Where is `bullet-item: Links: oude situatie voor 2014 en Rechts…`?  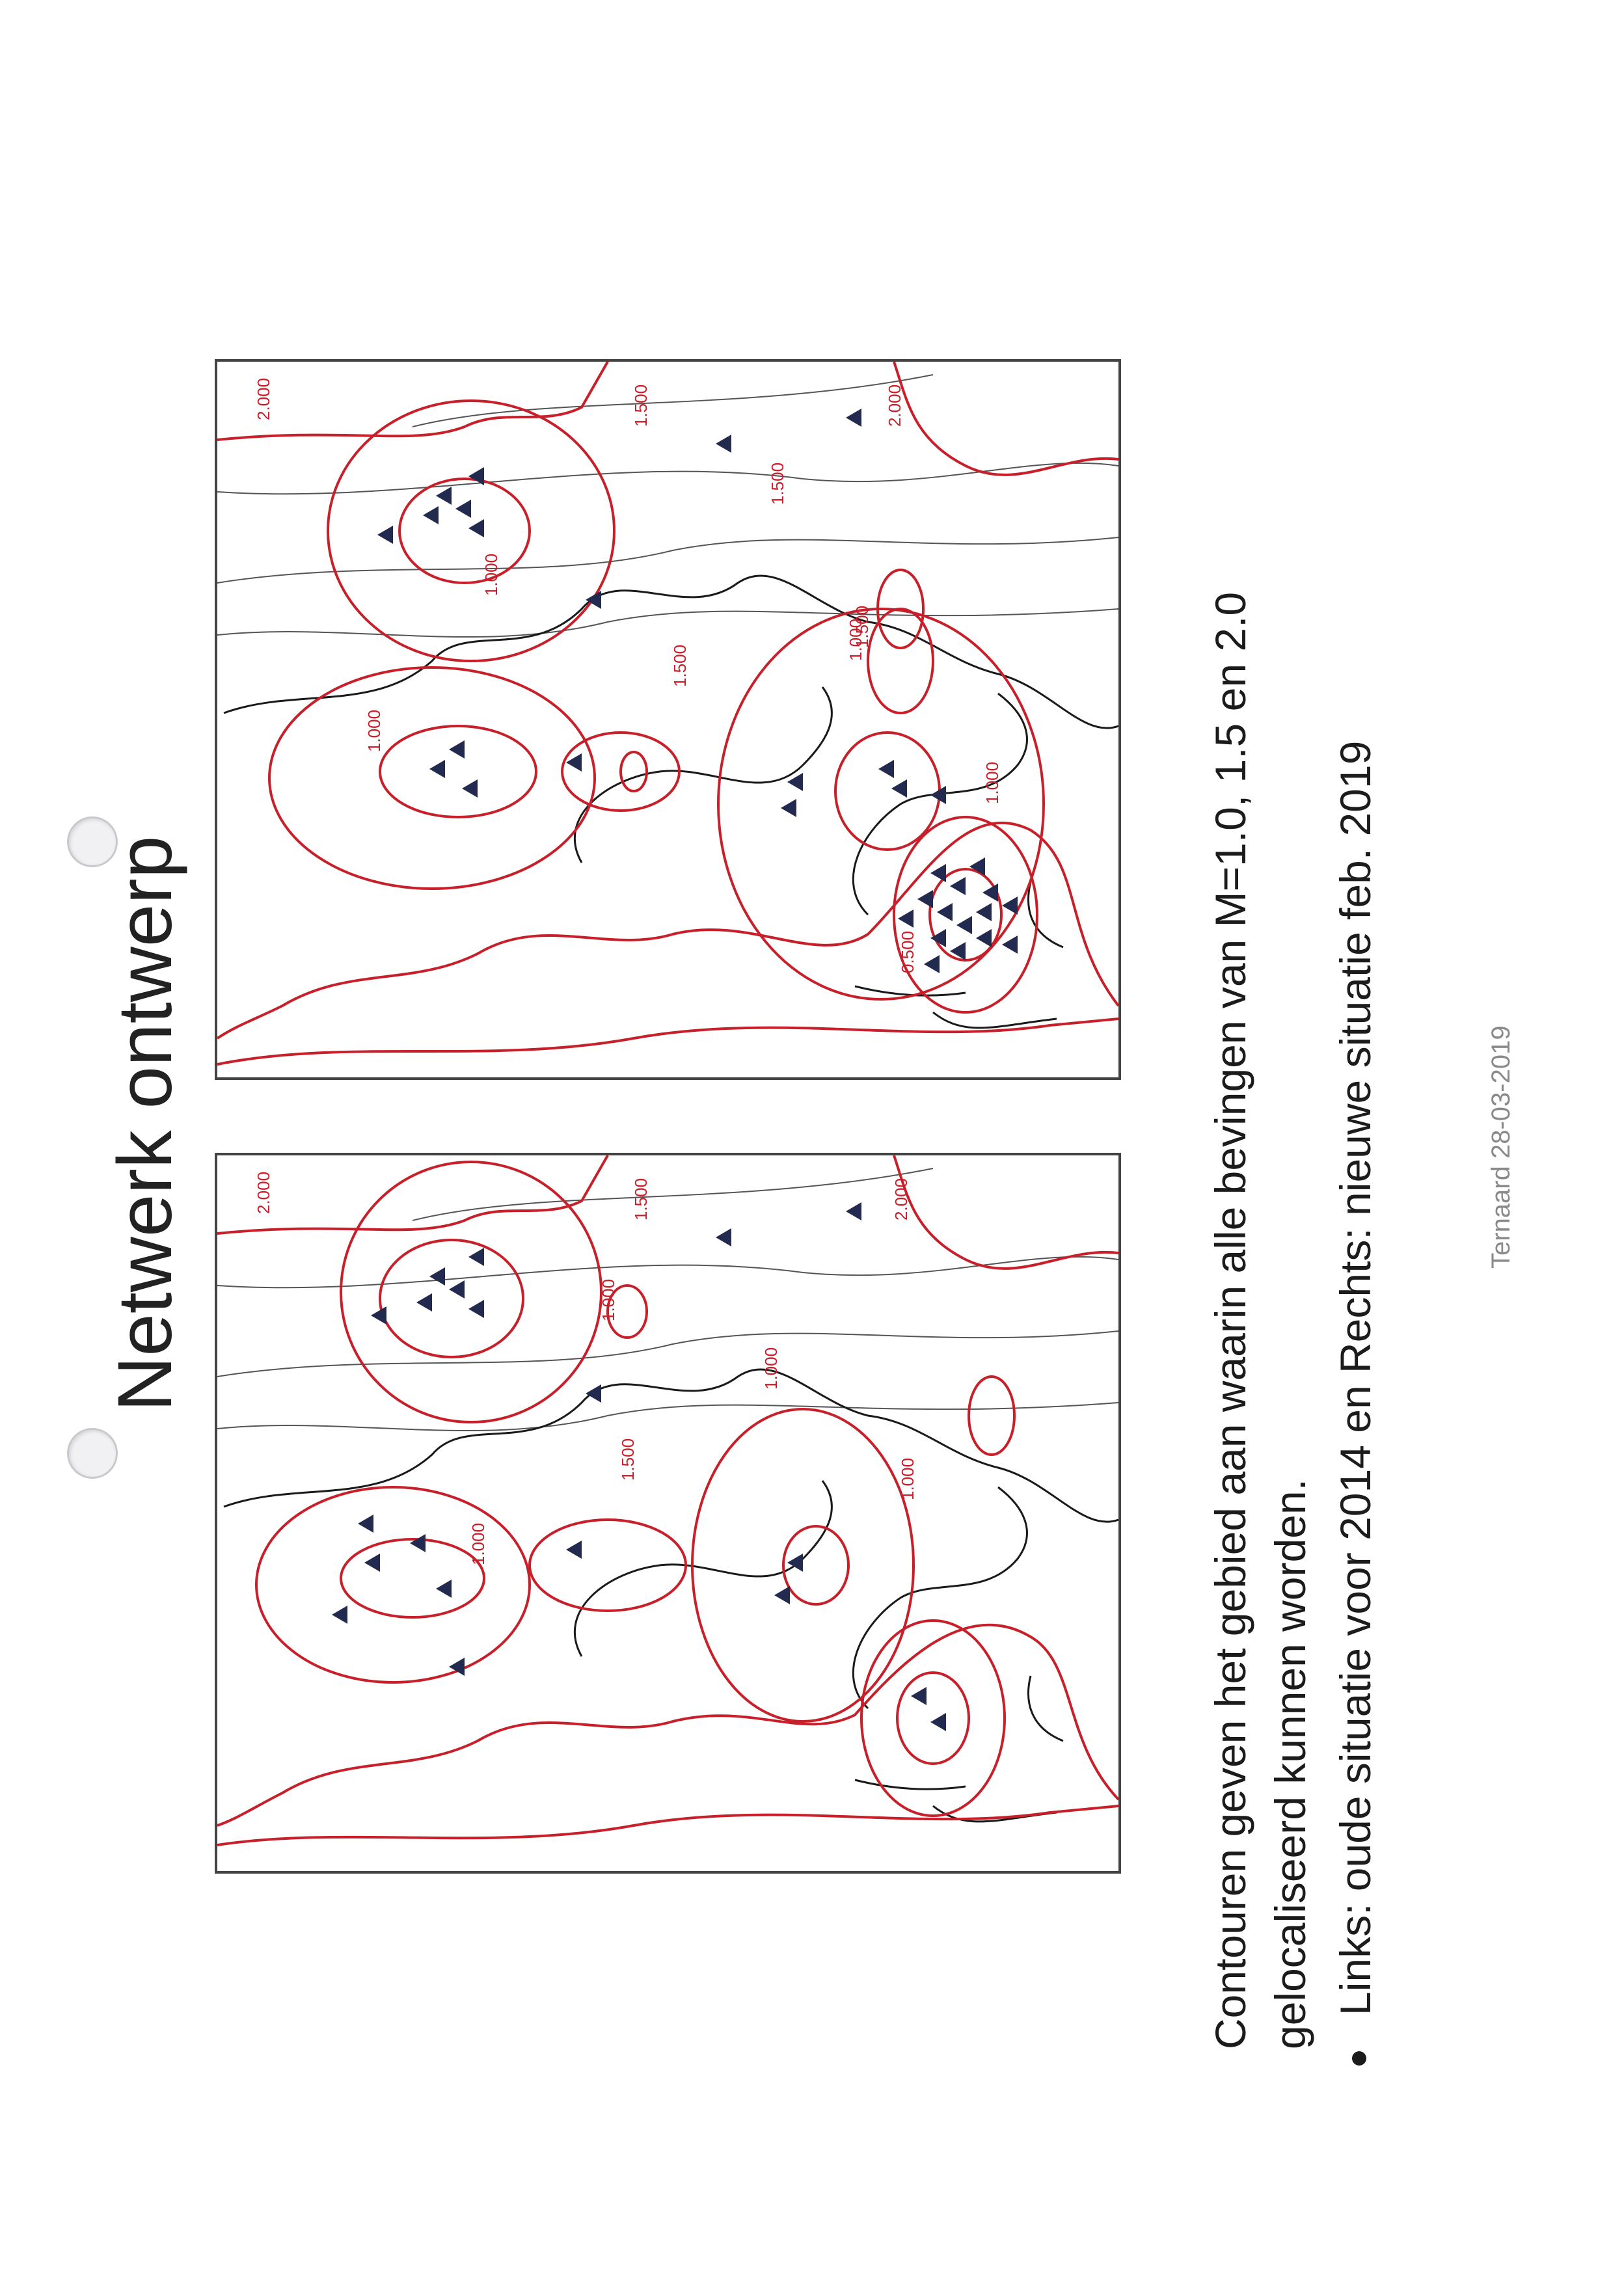
bullet-item: Links: oude situatie voor 2014 en Rechts… is located at coordinates (1355, 1403).